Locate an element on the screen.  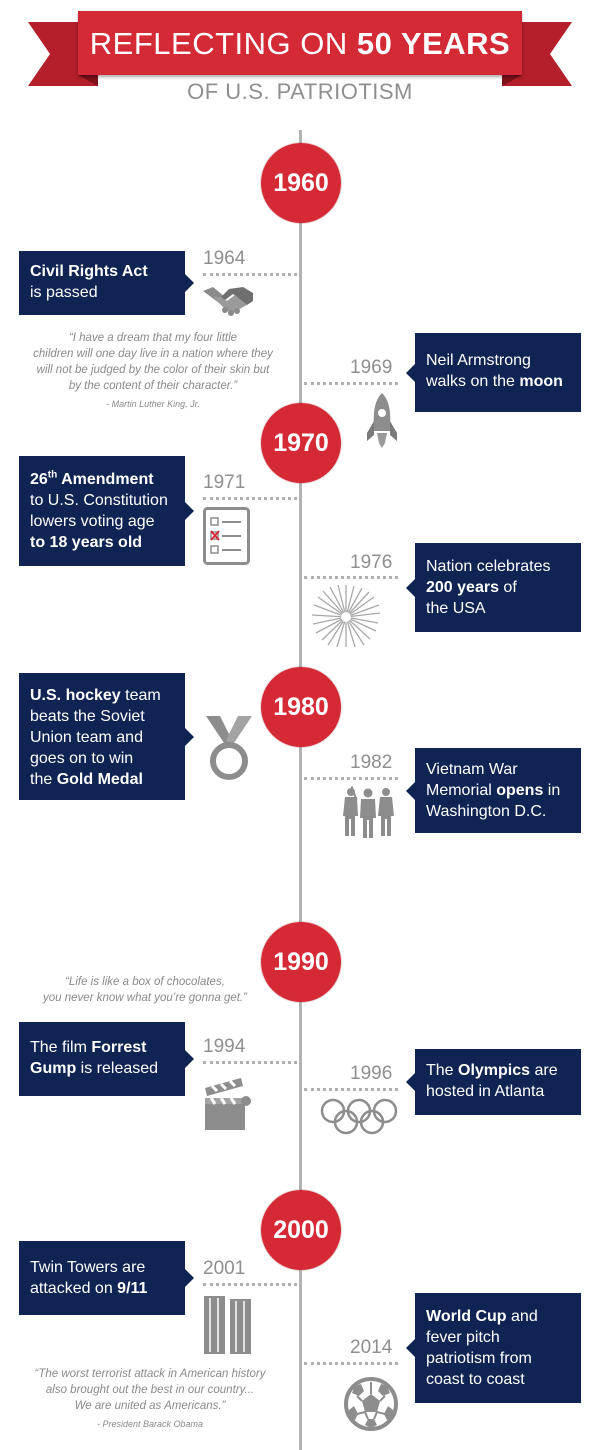
page-title: REFLECTING ON 50 YEARS is located at coordinates (300, 43).